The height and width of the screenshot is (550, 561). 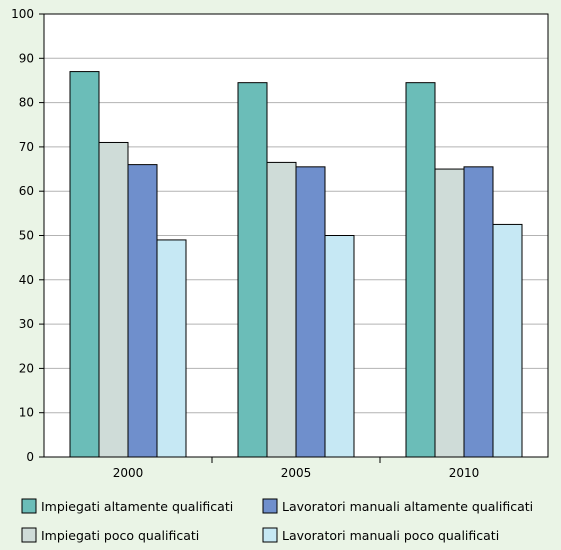 I want to click on x-tick-label: 2010, so click(x=464, y=473).